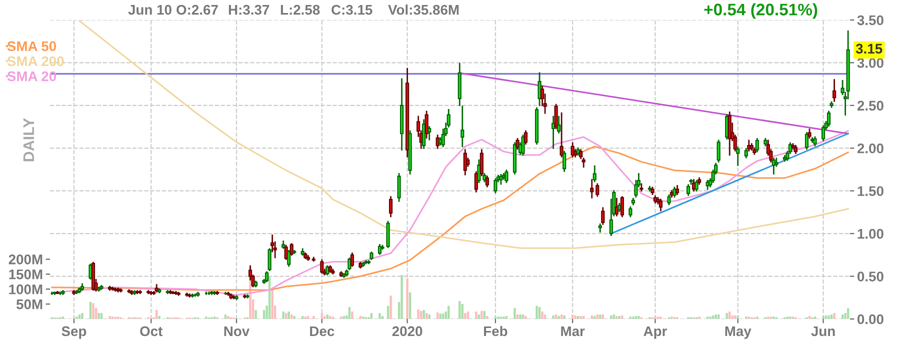 The height and width of the screenshot is (340, 900). Describe the element at coordinates (738, 332) in the screenshot. I see `x-tick-label: May` at that location.